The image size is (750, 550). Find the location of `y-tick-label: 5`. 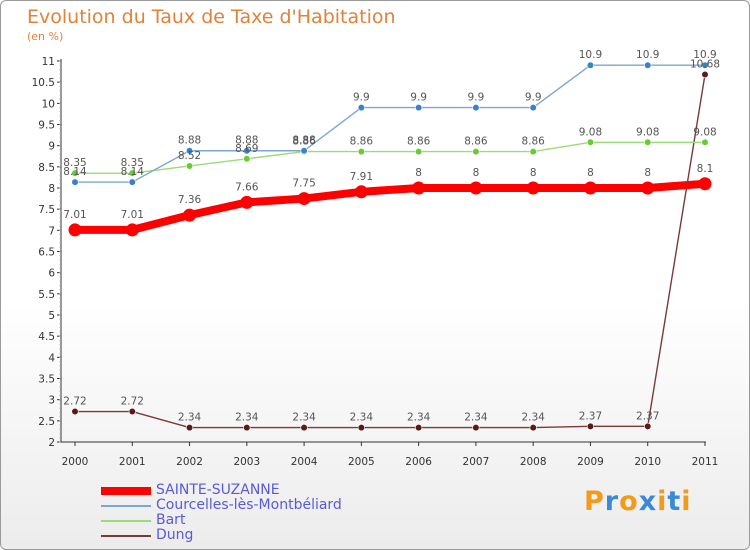

y-tick-label: 5 is located at coordinates (51, 316).